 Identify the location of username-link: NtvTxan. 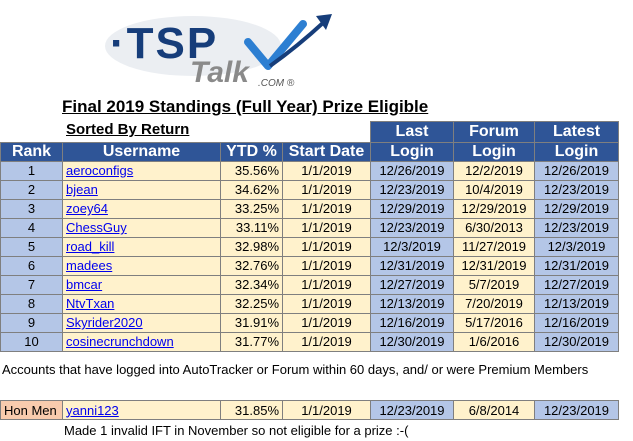
(90, 303).